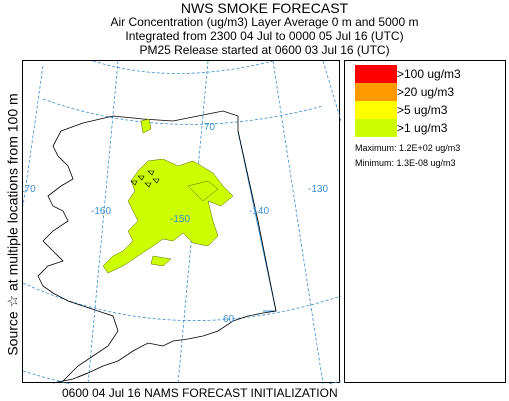 The width and height of the screenshot is (509, 401). I want to click on smoke-region-main, so click(168, 216).